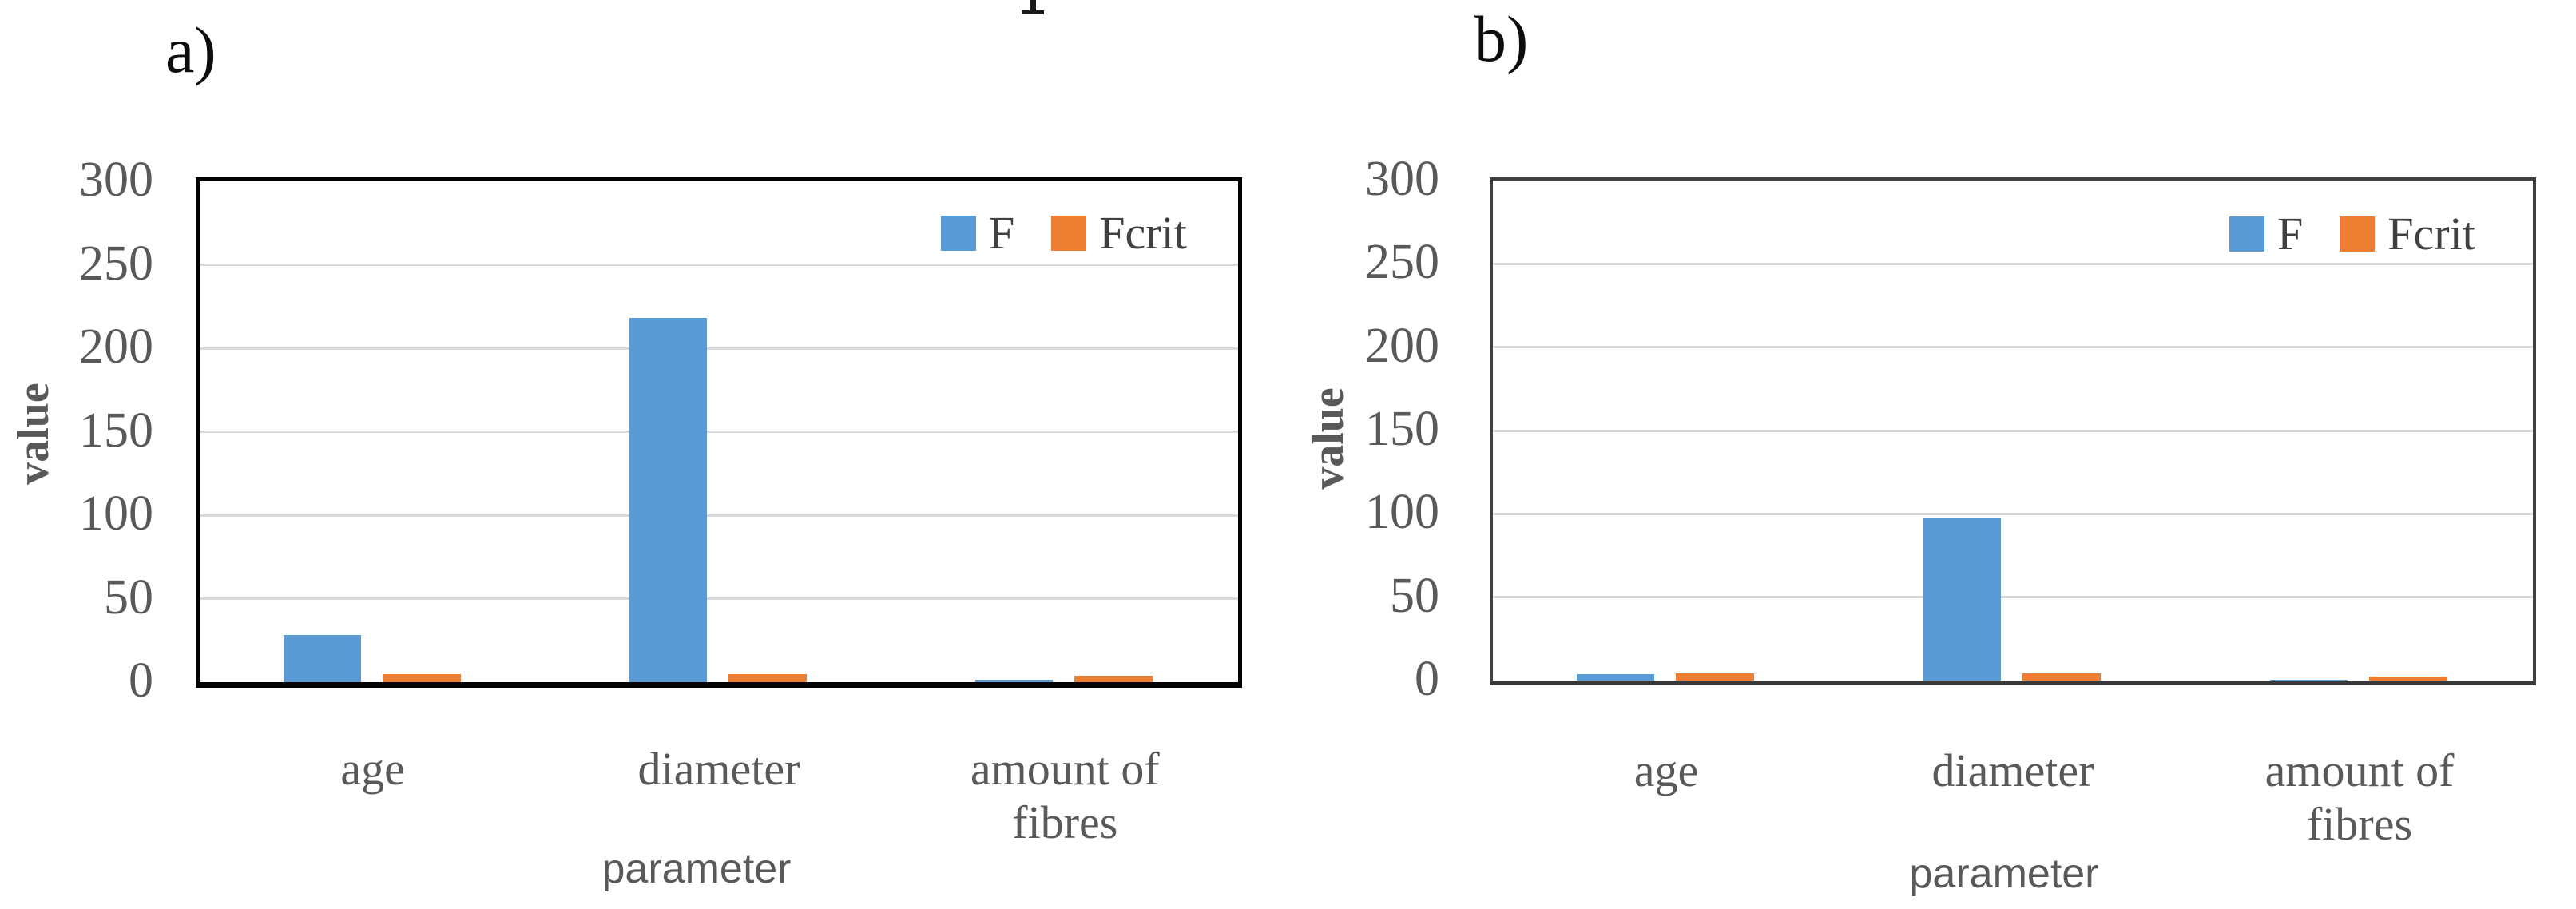 The height and width of the screenshot is (909, 2576). I want to click on panel-label-b: b), so click(1501, 38).